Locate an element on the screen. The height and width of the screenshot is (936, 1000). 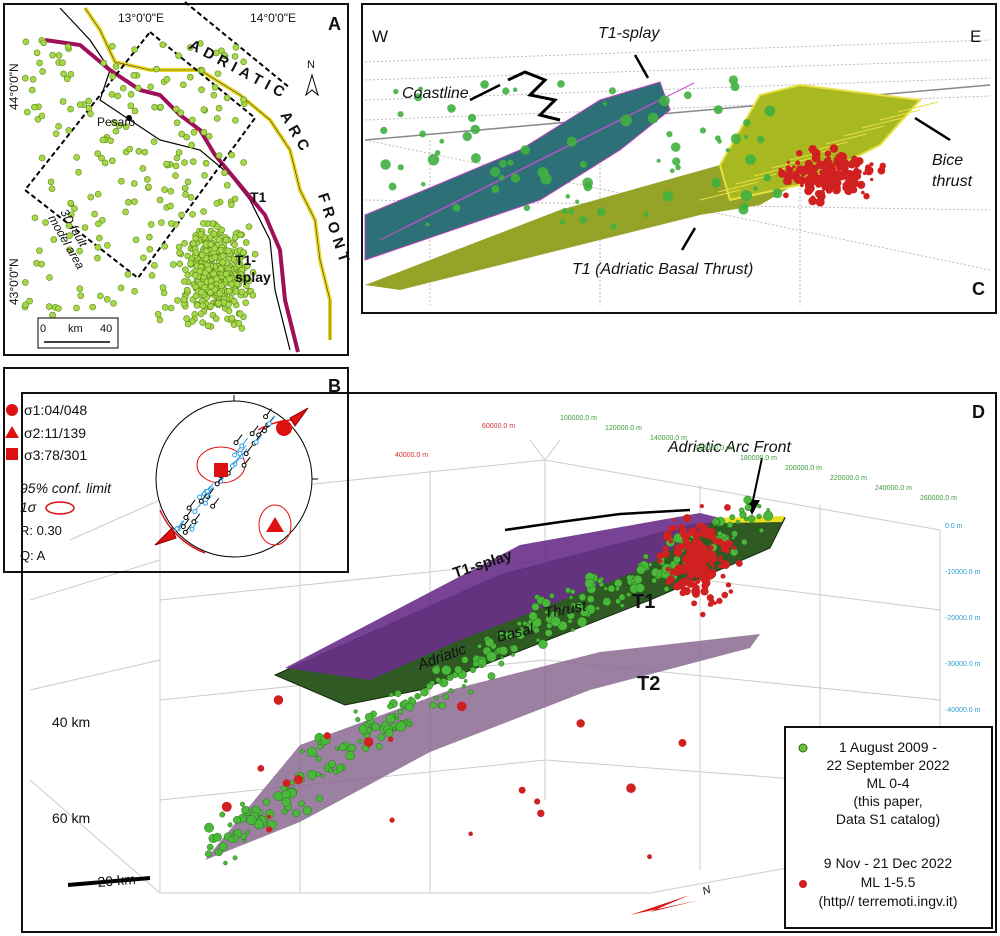
city-dot is located at coordinates (129, 118).